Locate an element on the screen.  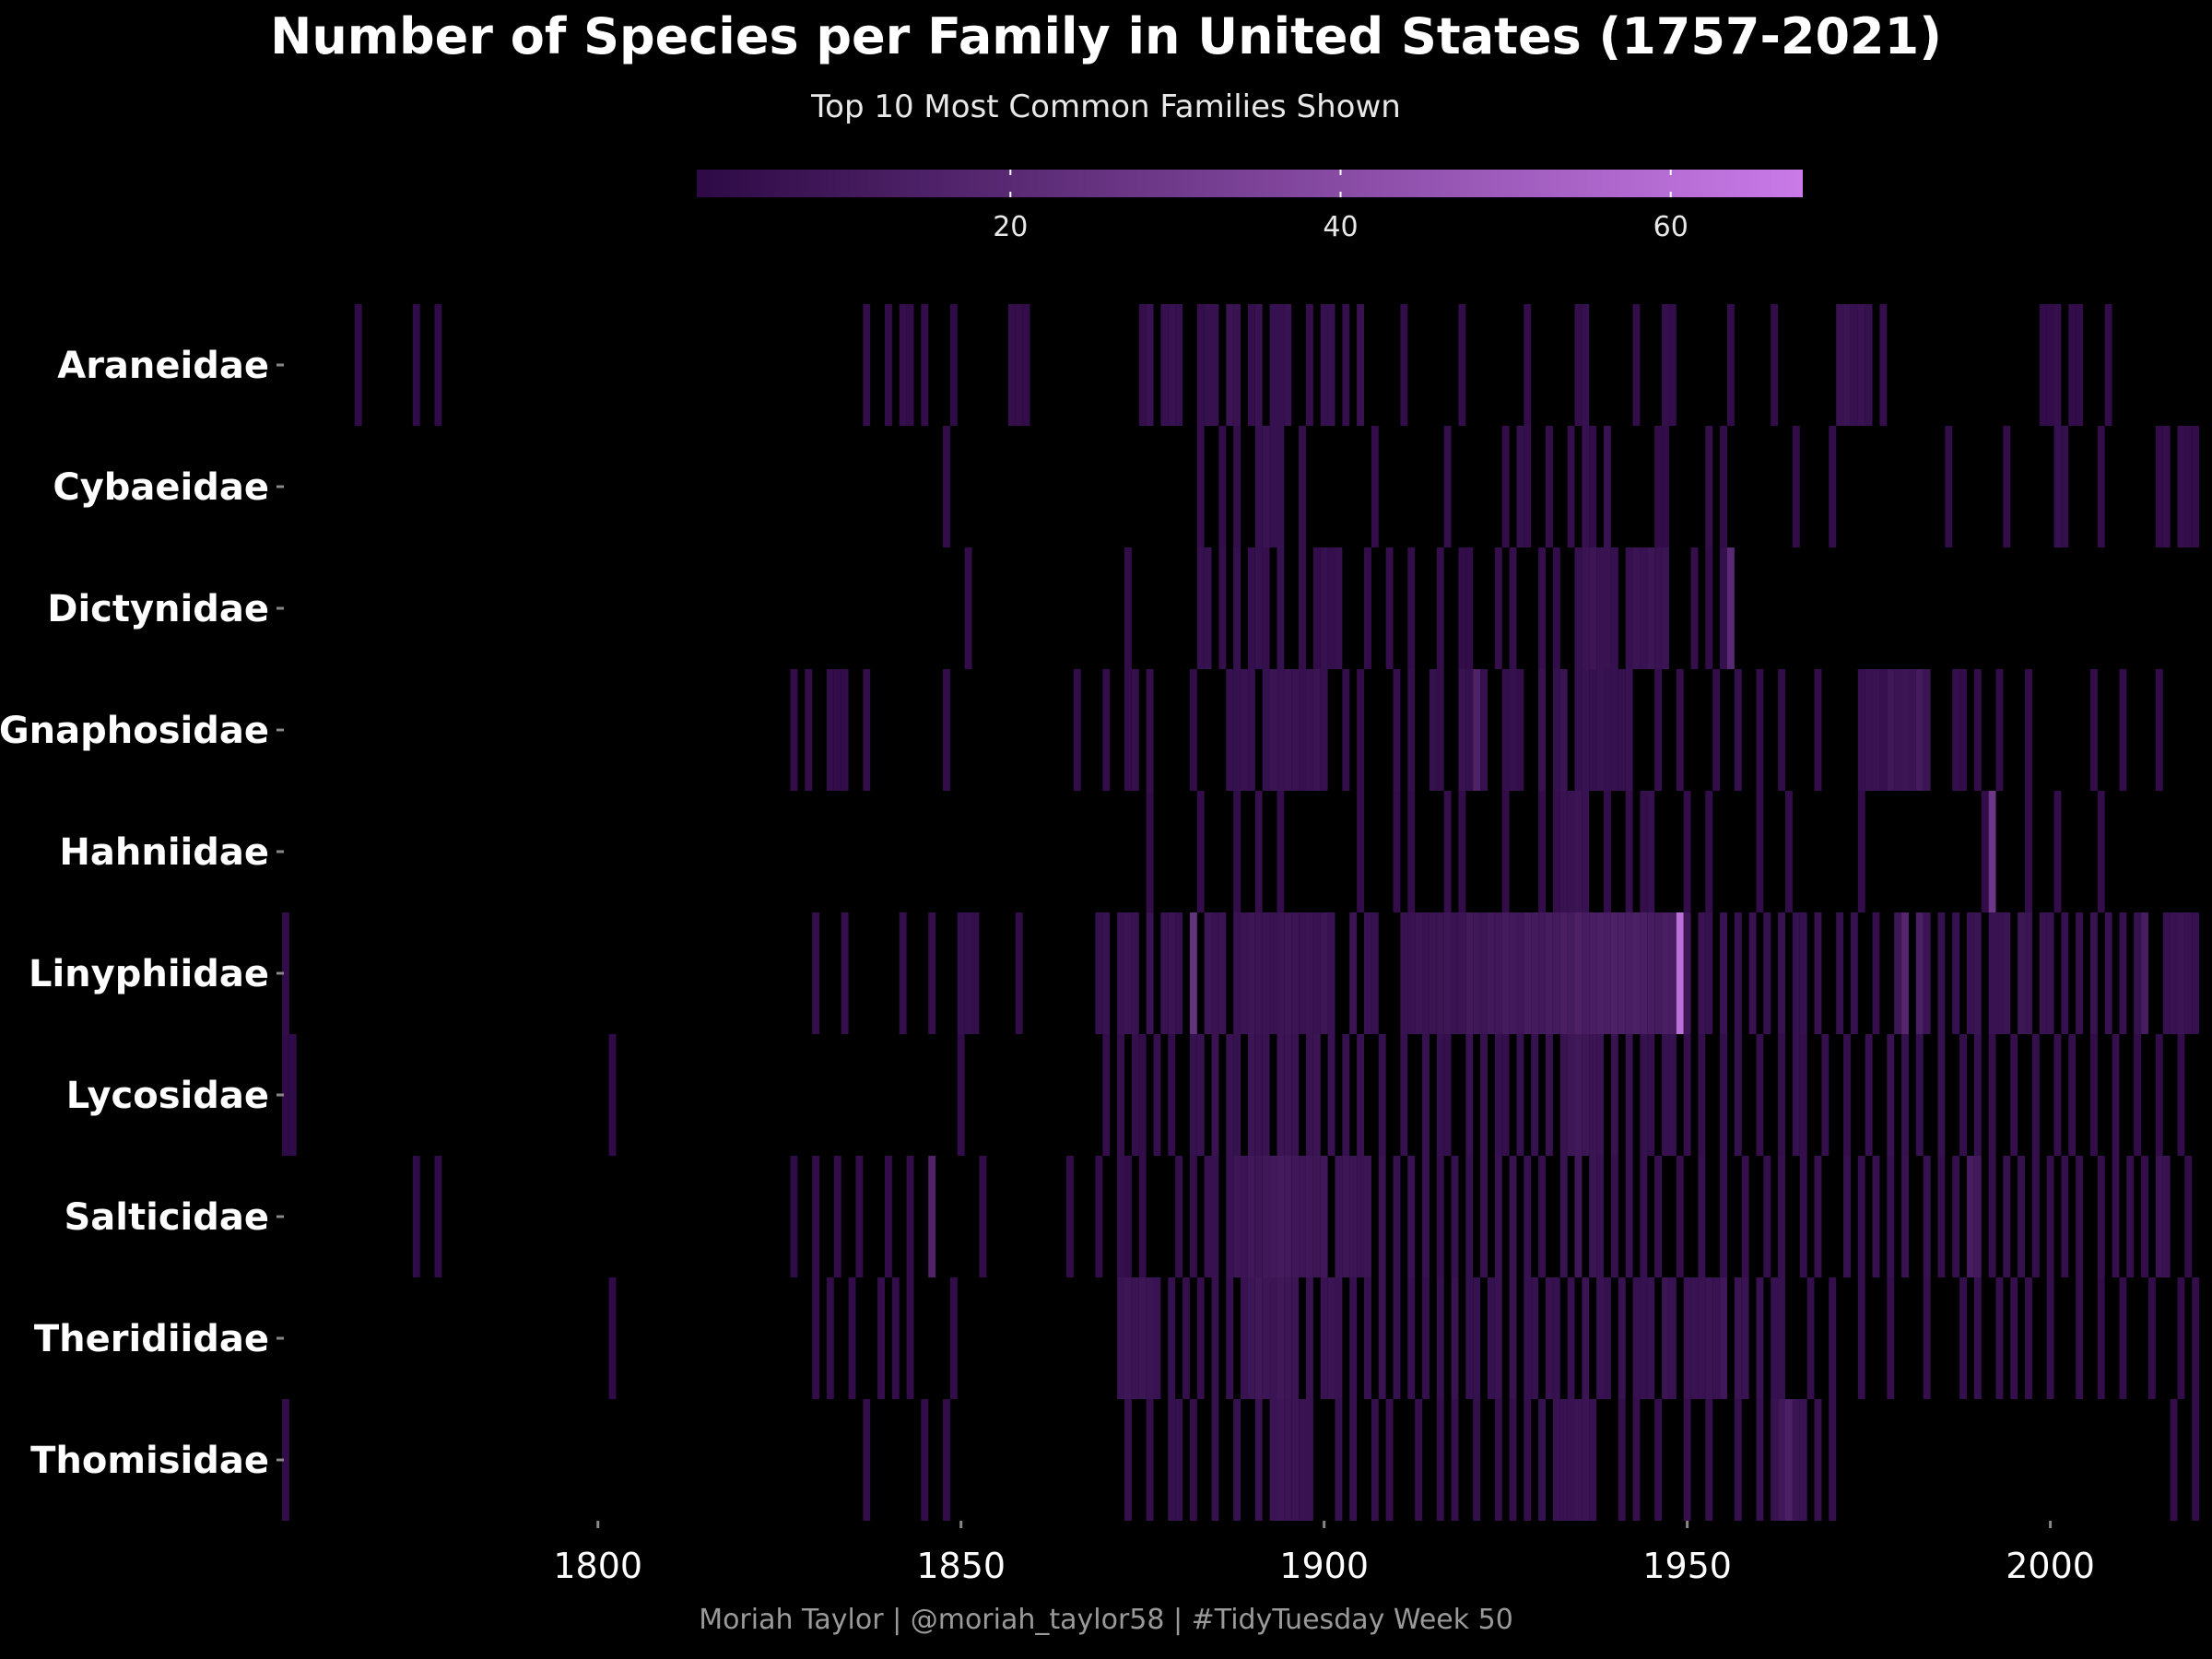
legend-tick-label: 60 is located at coordinates (1670, 227).